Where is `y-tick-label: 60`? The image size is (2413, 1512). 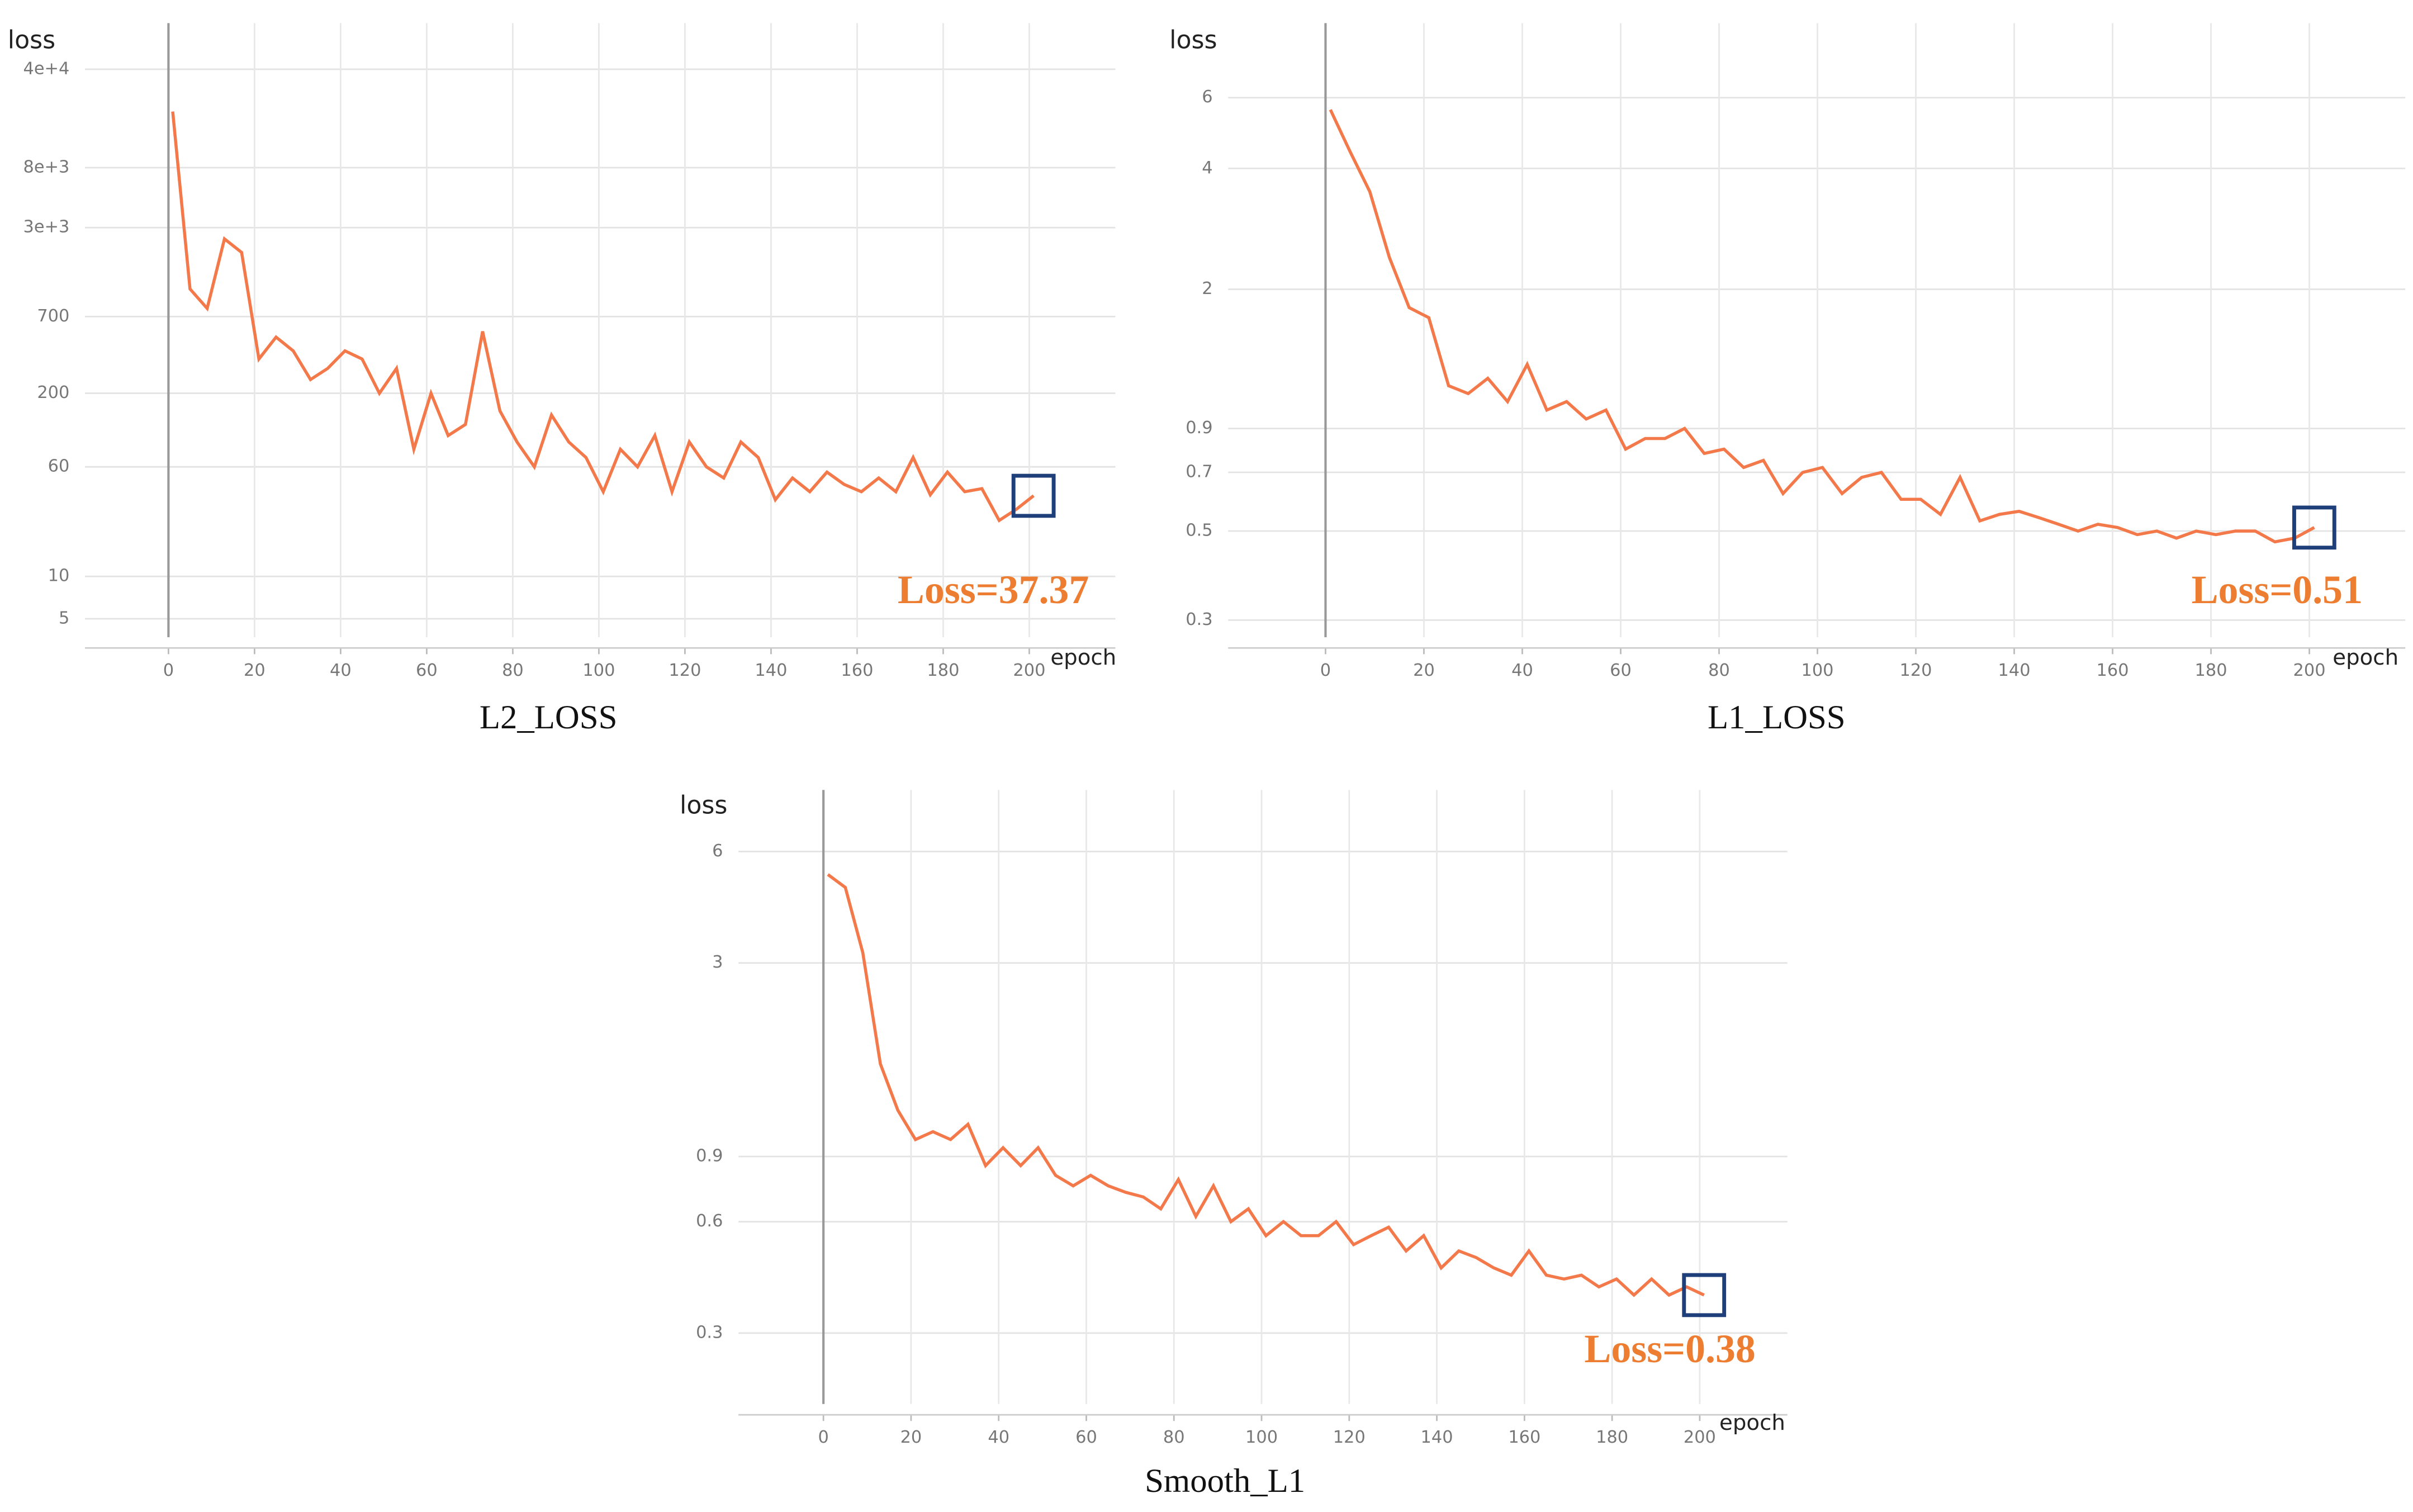 y-tick-label: 60 is located at coordinates (59, 466).